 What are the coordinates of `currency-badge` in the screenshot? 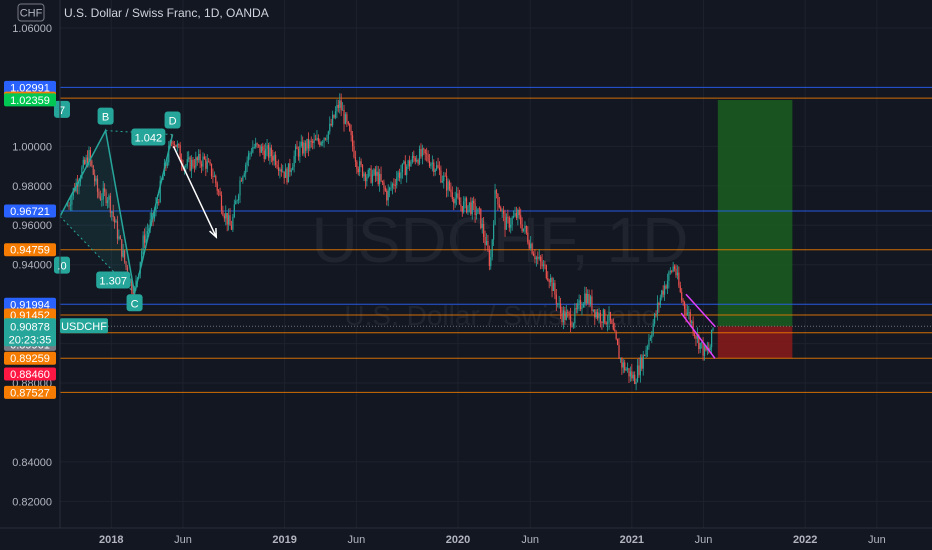 It's located at (31, 12).